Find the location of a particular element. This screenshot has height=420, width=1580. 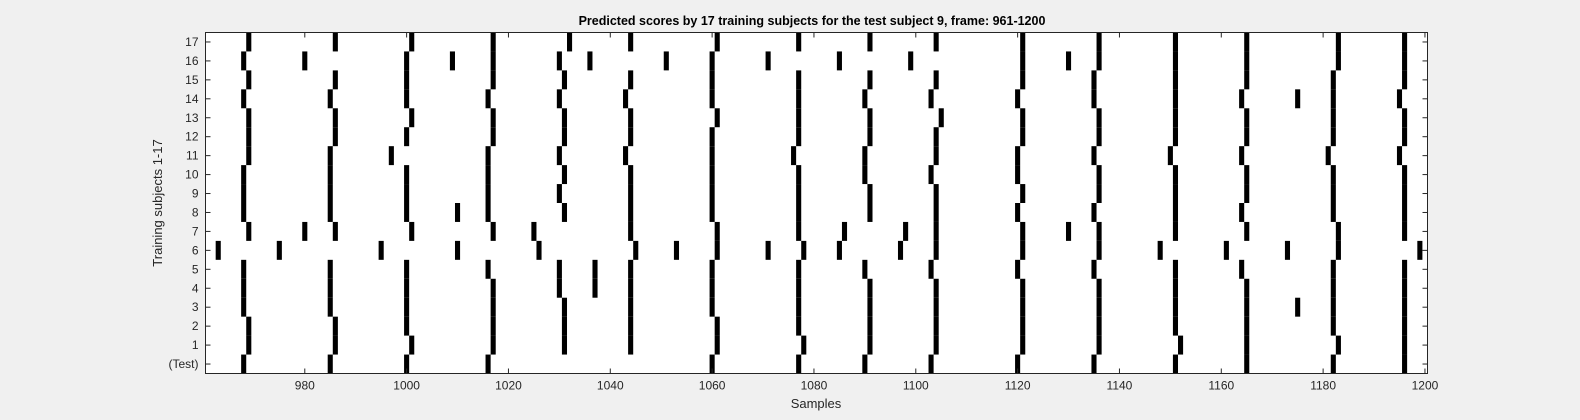

y-tick-label: 15 is located at coordinates (192, 80).